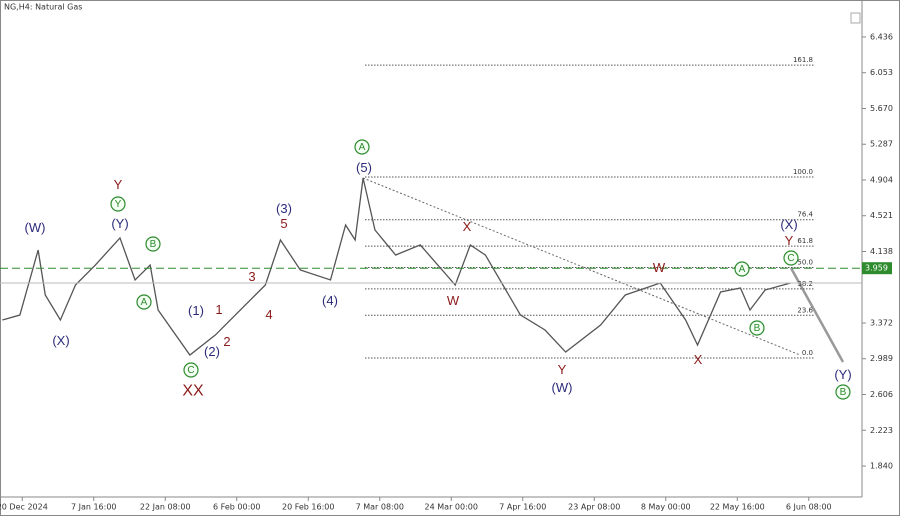  What do you see at coordinates (805, 215) in the screenshot?
I see `fib-label: 76.4` at bounding box center [805, 215].